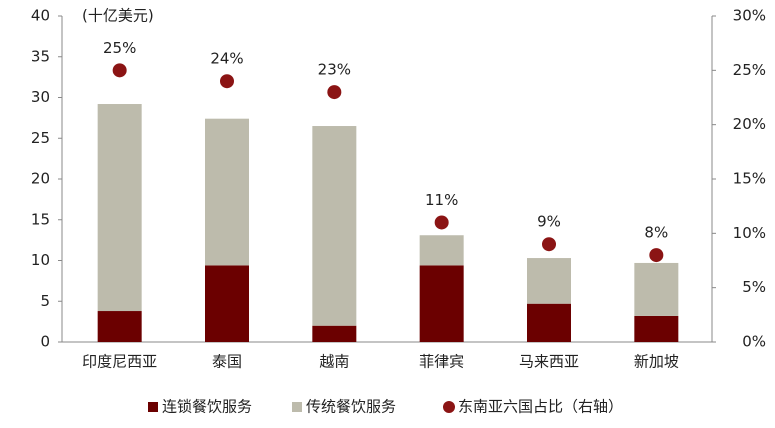 This screenshot has width=775, height=428. What do you see at coordinates (754, 287) in the screenshot?
I see `y2-tick-label: 5%` at bounding box center [754, 287].